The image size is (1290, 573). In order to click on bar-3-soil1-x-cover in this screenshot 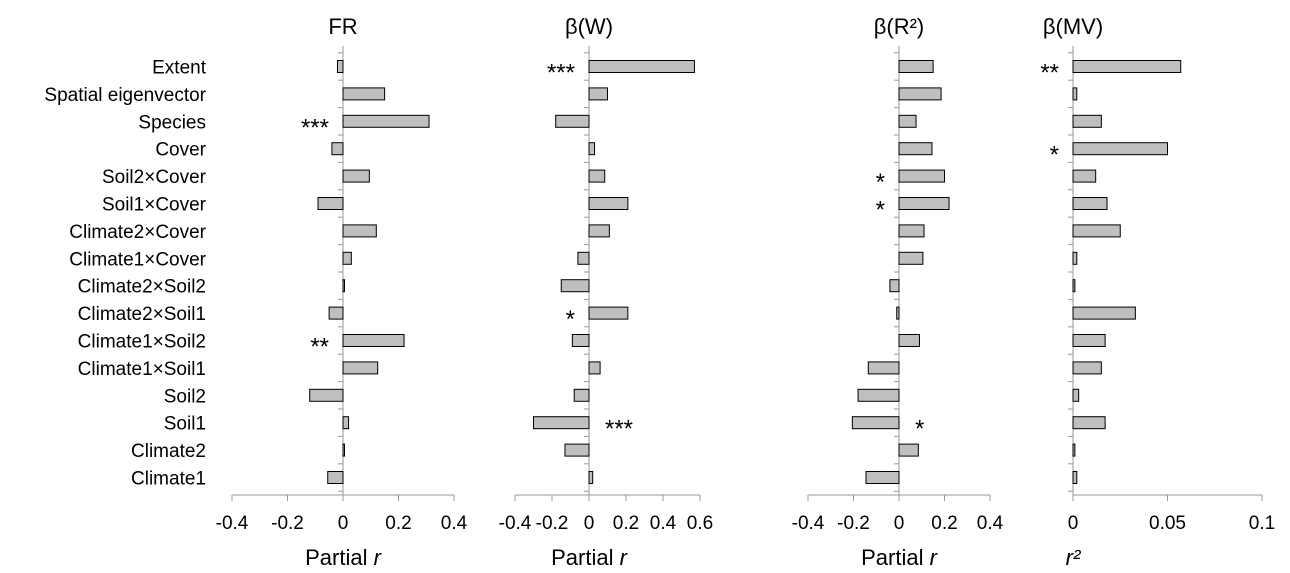, I will do `click(924, 203)`.